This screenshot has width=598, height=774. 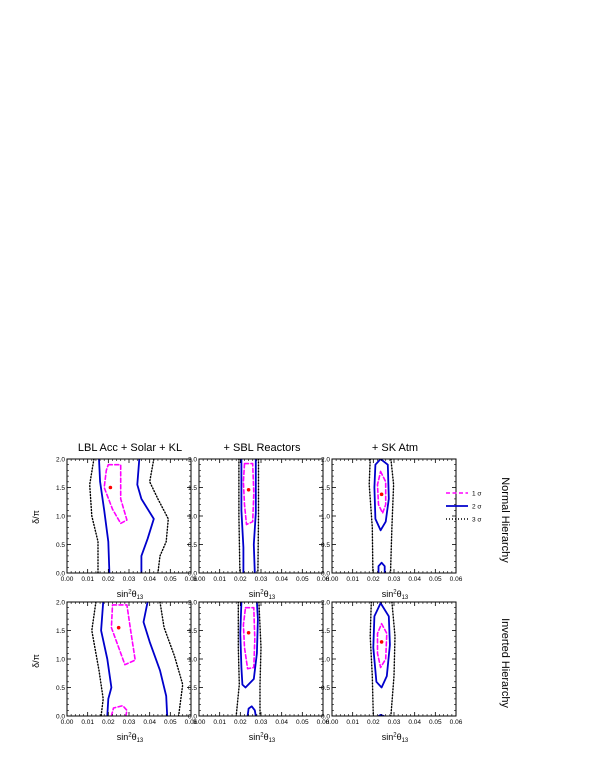 I want to click on contours-ih-sk, so click(x=382, y=659).